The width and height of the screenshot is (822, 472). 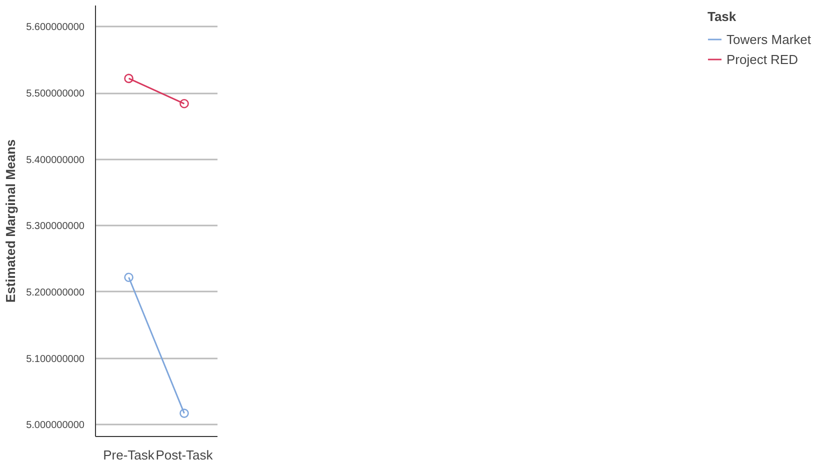 What do you see at coordinates (722, 16) in the screenshot?
I see `legend-title: Task` at bounding box center [722, 16].